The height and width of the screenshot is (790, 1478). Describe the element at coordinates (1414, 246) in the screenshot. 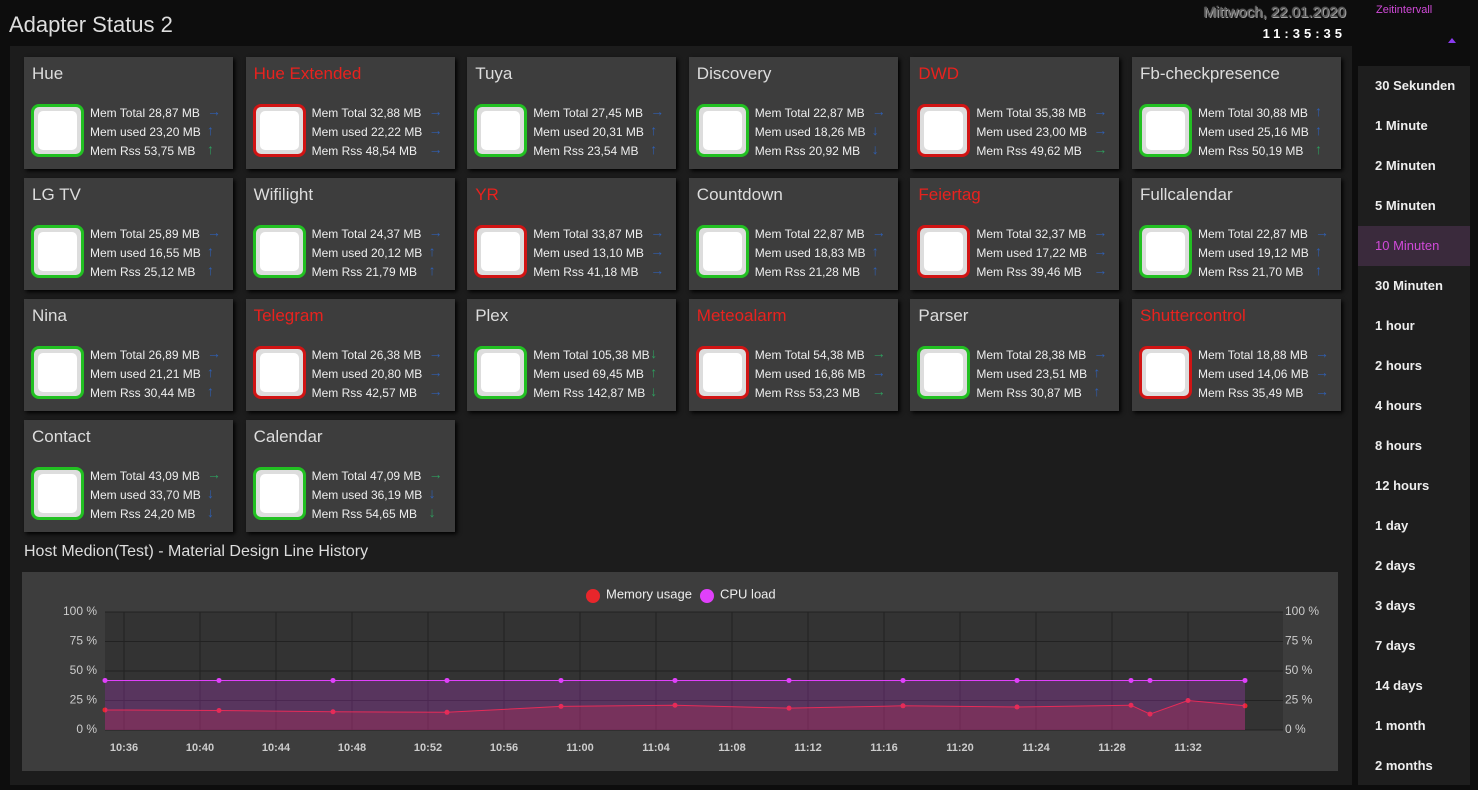

I see `interval-option: 10 Minuten` at that location.